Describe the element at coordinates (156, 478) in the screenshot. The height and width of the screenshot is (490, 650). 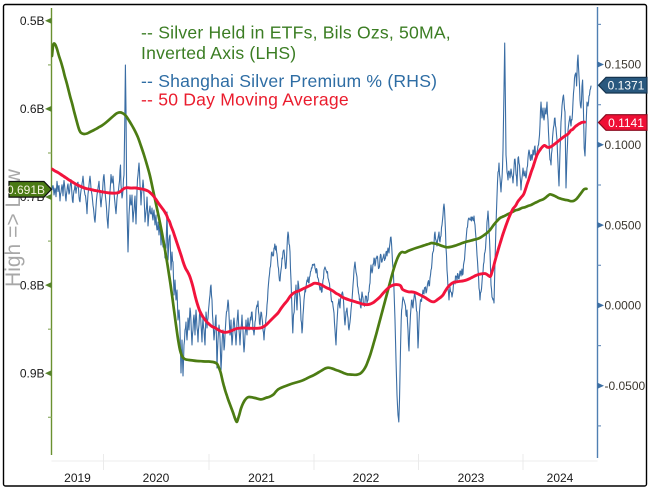
I see `svg-text: 2020` at that location.